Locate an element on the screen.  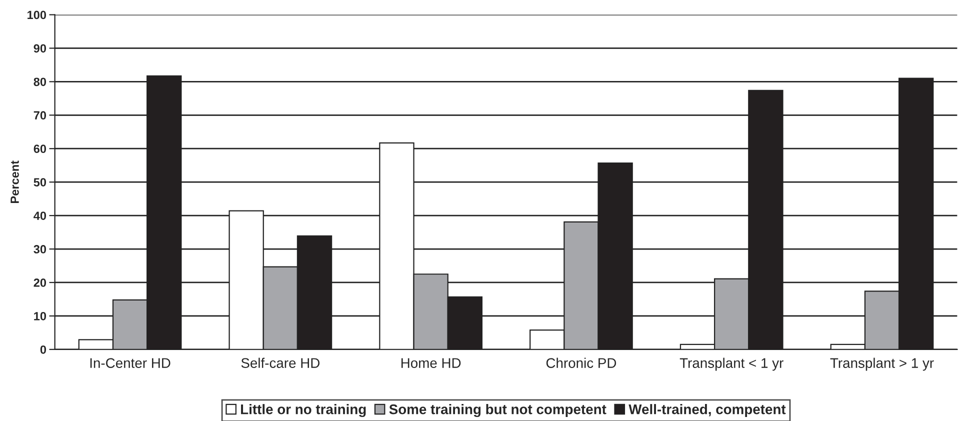
legend-label: Well-trained, competent is located at coordinates (707, 410).